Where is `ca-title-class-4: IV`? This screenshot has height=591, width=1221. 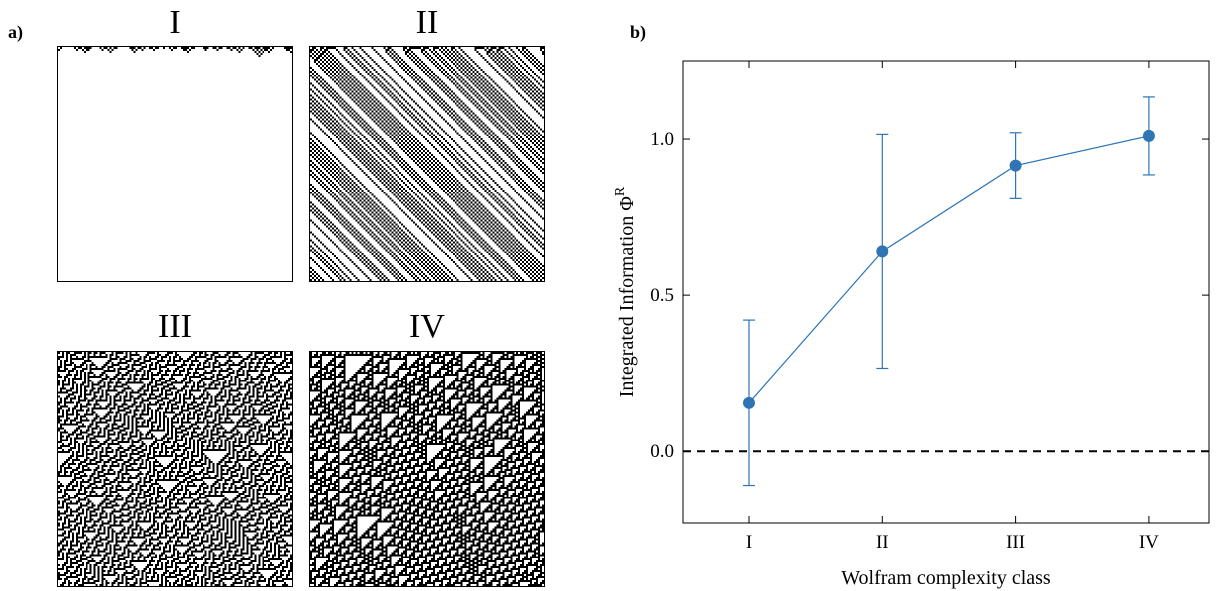 ca-title-class-4: IV is located at coordinates (427, 326).